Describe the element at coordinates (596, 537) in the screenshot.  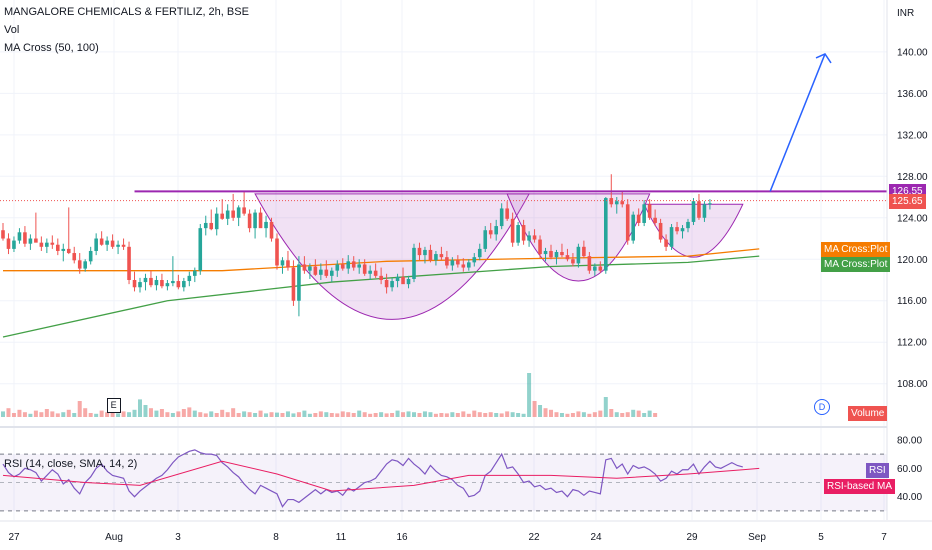
I see `time-tick-label: 24` at that location.